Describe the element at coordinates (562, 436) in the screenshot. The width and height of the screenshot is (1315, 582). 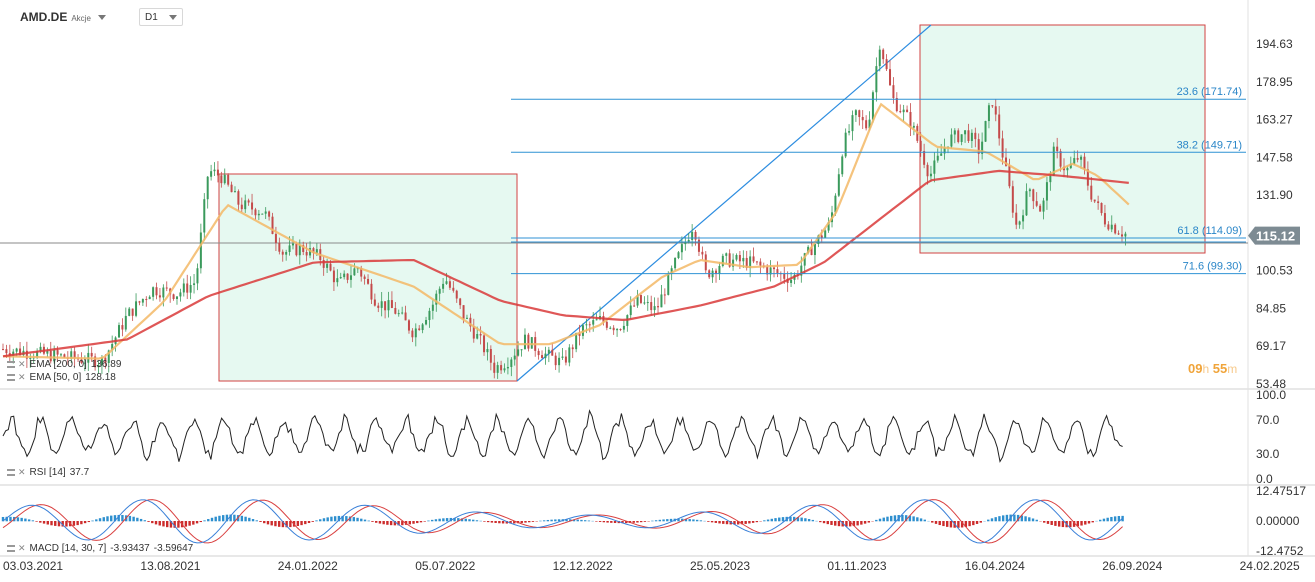
I see `rsi-panel` at that location.